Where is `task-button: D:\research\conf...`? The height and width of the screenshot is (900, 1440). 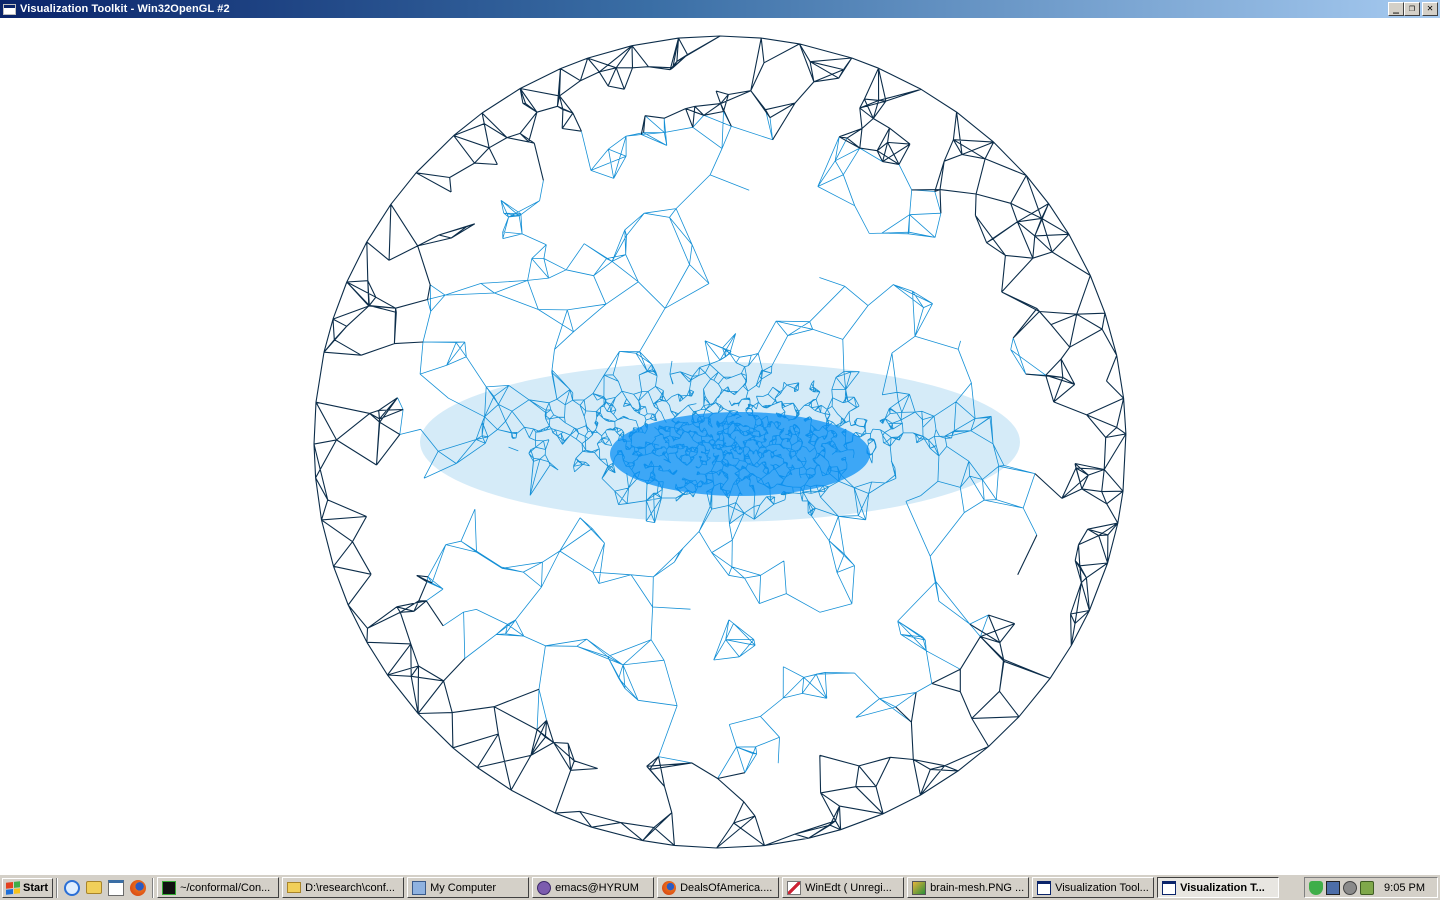
task-button: D:\research\conf... is located at coordinates (343, 887).